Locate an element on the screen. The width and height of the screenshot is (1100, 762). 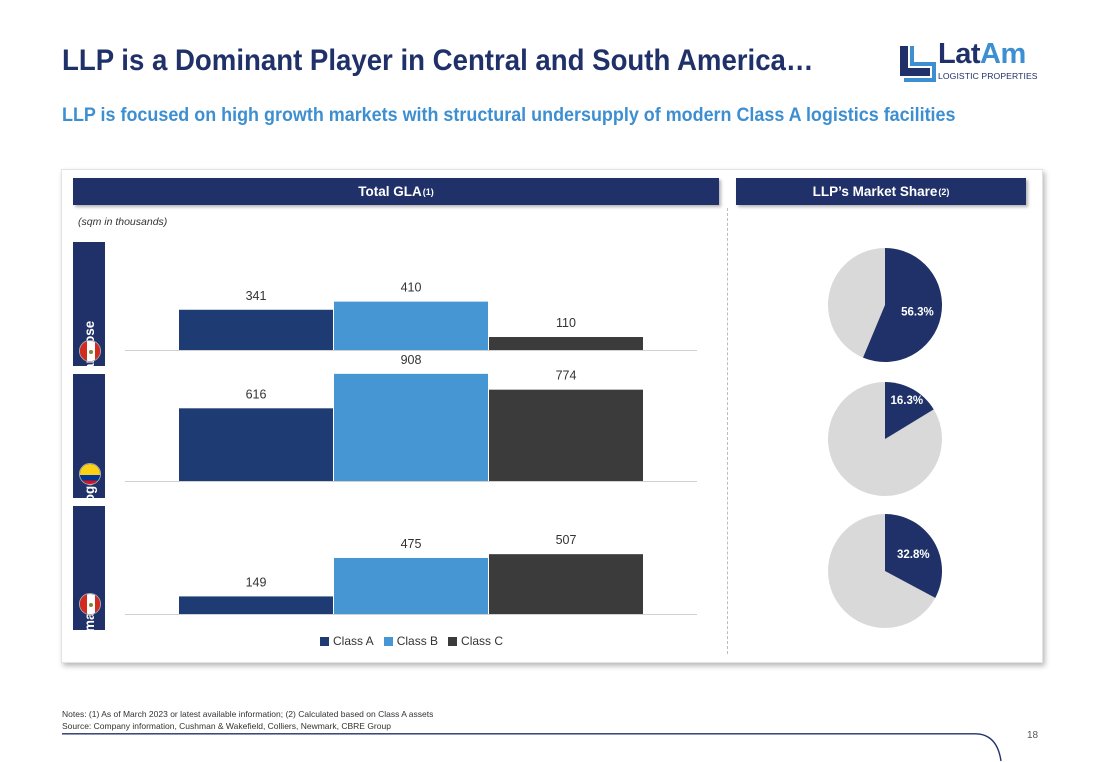
legend-item: Class C is located at coordinates (475, 641).